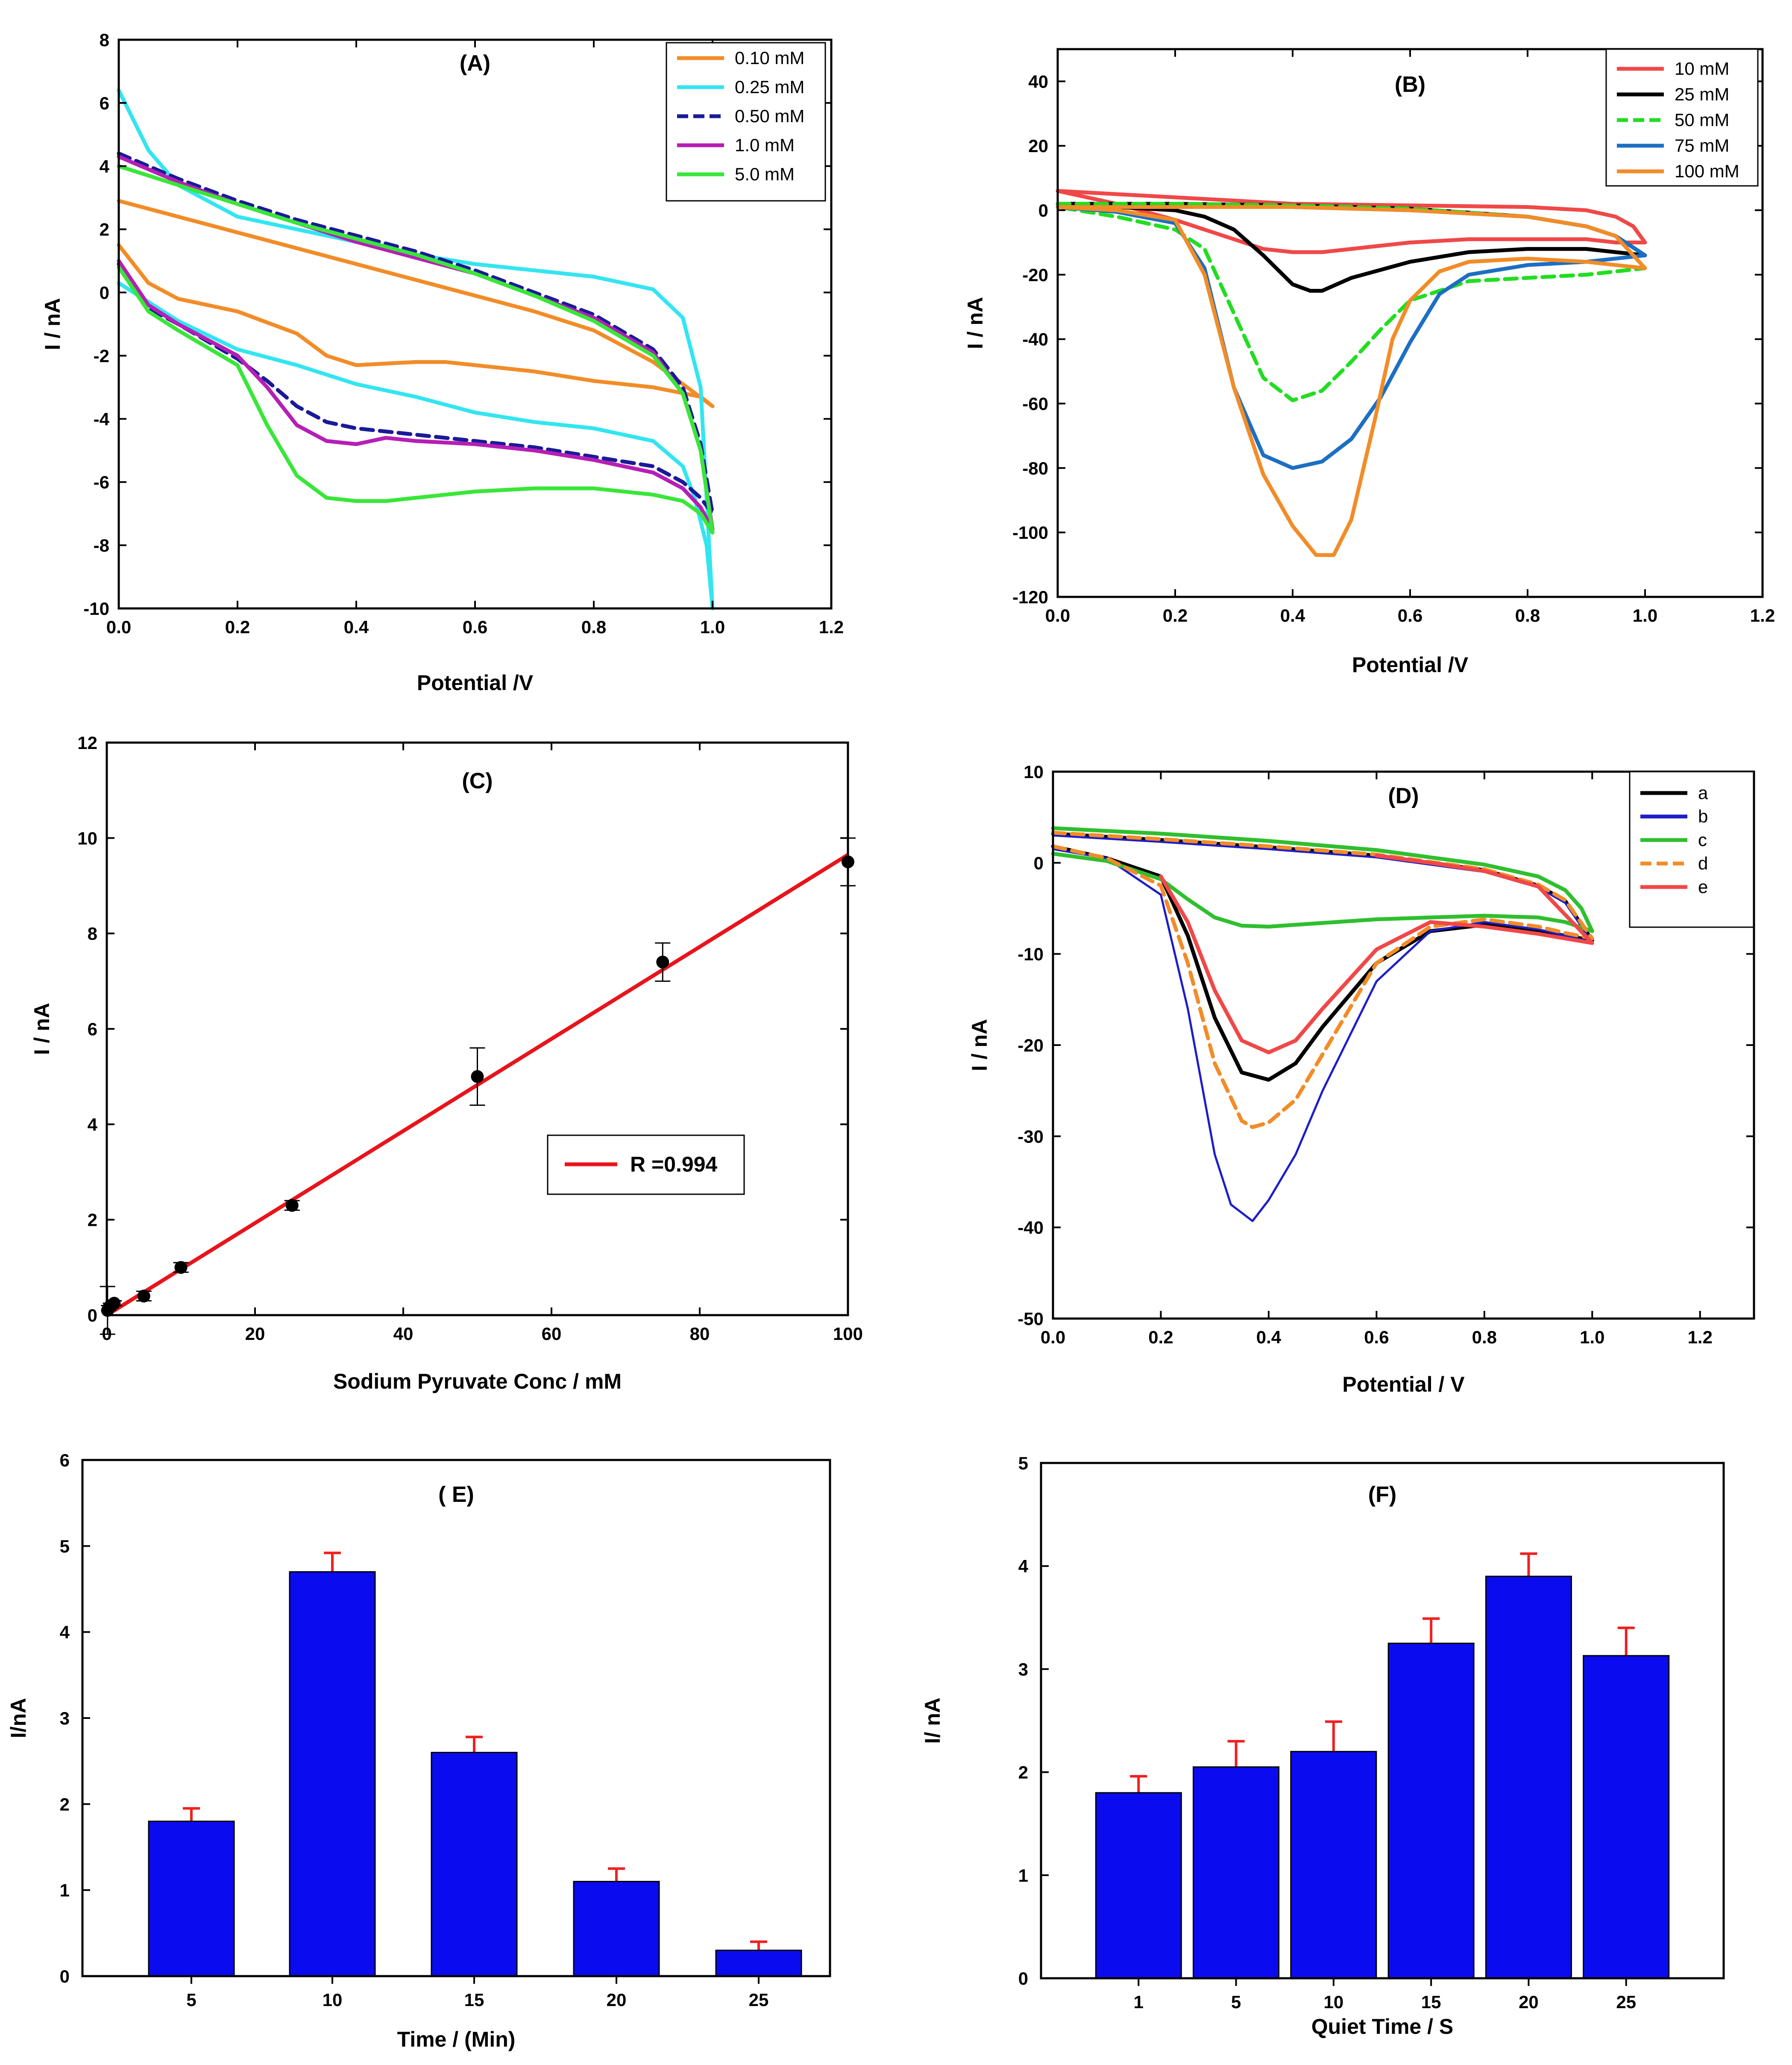  Describe the element at coordinates (92, 1315) in the screenshot. I see `y-tick-label-C: 0` at that location.